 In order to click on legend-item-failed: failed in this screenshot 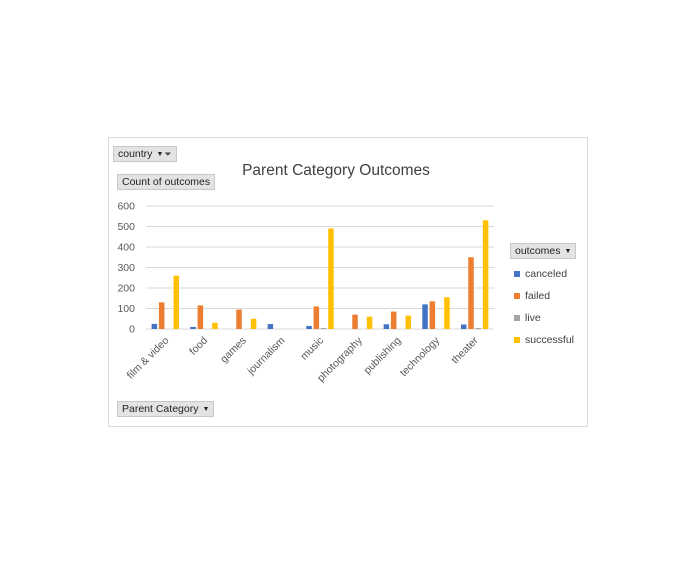, I will do `click(545, 296)`.